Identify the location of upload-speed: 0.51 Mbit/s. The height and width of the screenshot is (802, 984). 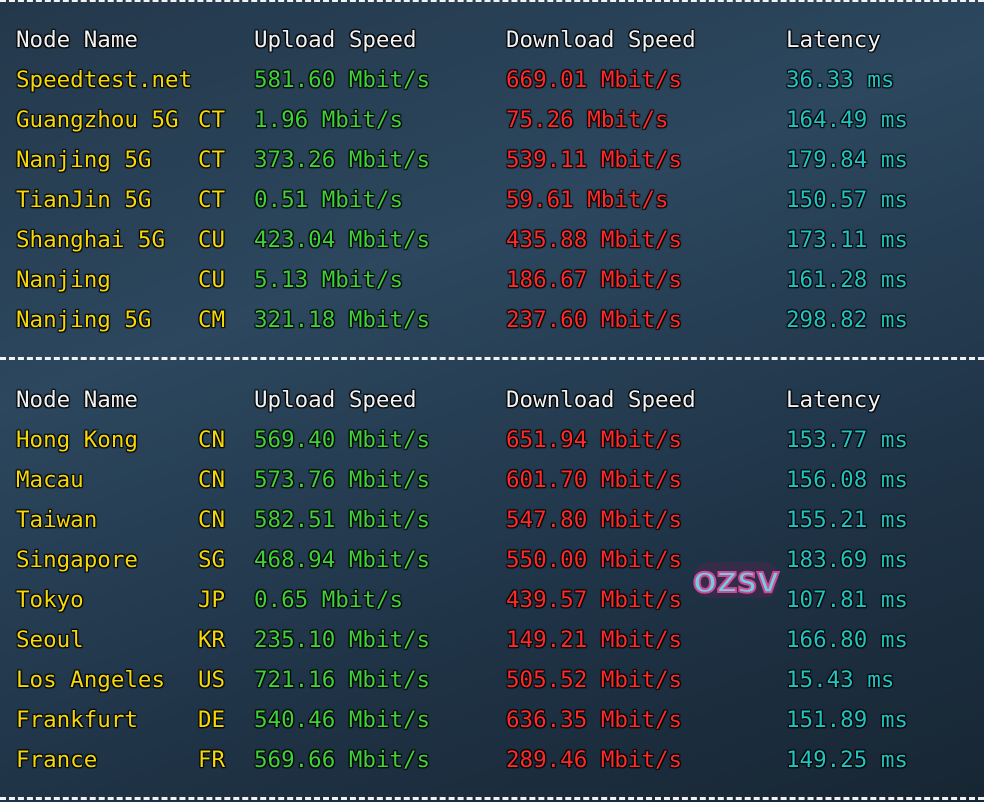
(329, 200).